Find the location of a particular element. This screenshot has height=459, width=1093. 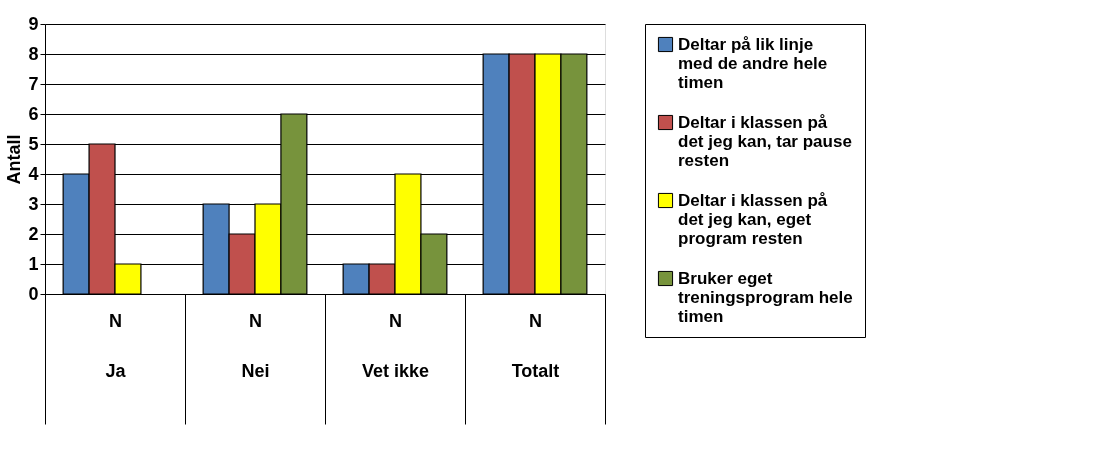

y-axis-title: Antall is located at coordinates (14, 159).